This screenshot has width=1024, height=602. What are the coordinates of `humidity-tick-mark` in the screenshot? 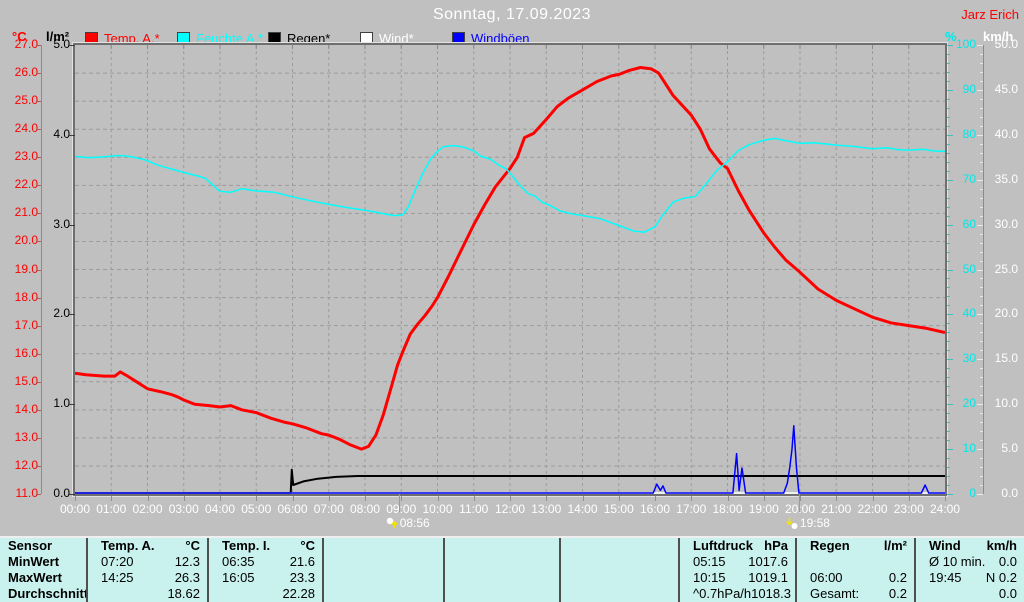 It's located at (950, 135).